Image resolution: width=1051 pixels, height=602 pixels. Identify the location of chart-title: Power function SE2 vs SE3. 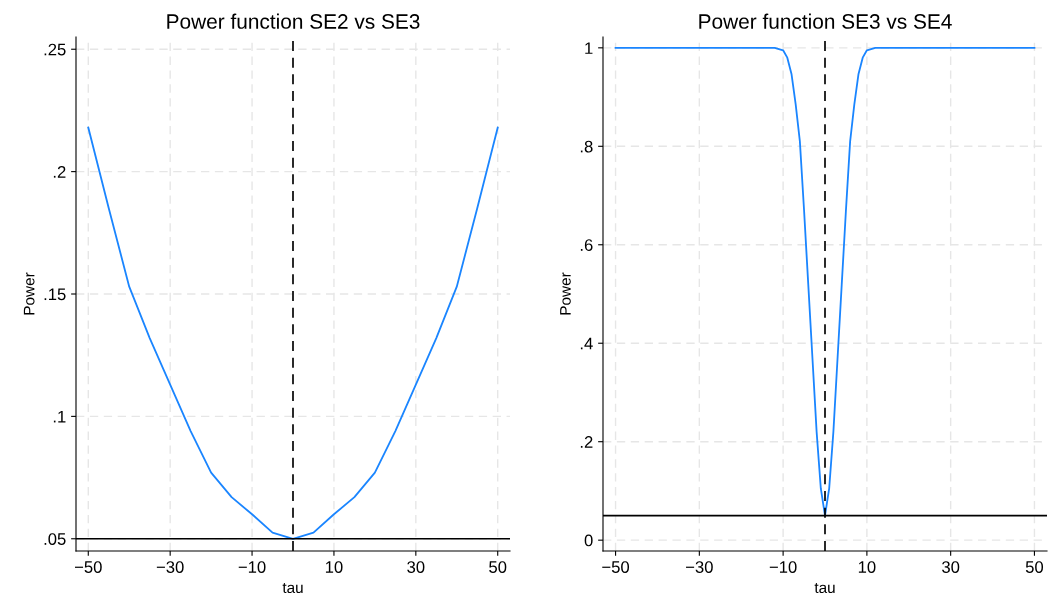
(293, 21).